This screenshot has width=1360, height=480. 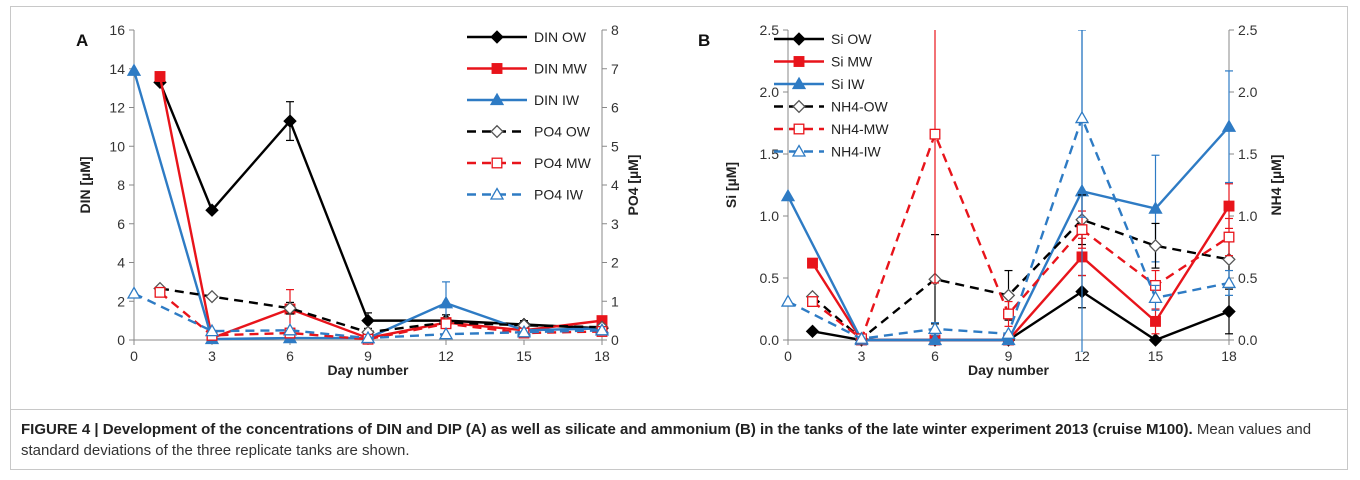 What do you see at coordinates (368, 320) in the screenshot?
I see `series-din-ow-point` at bounding box center [368, 320].